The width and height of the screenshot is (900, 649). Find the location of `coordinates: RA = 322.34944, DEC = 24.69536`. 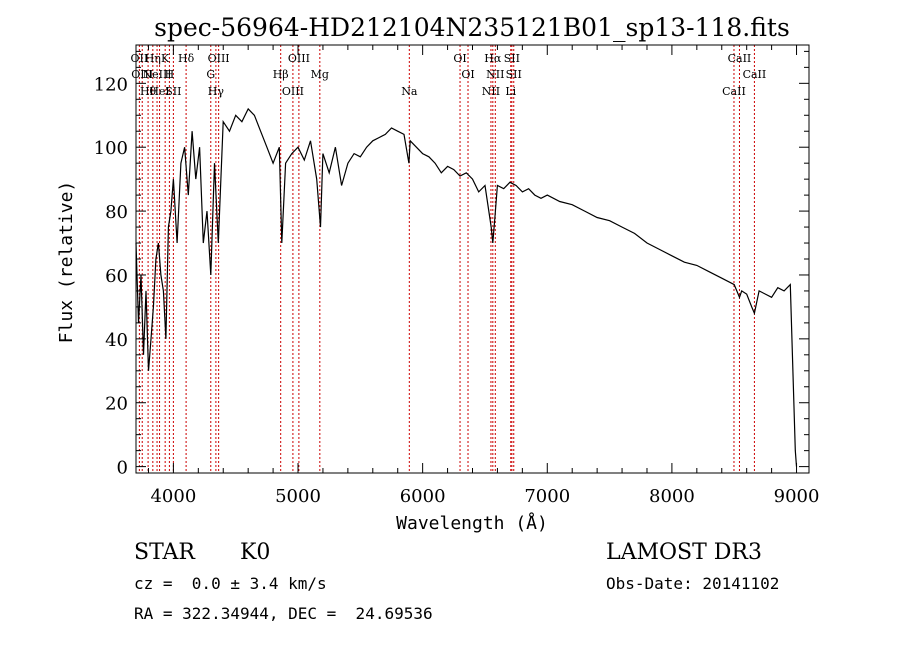

coordinates: RA = 322.34944, DEC = 24.69536 is located at coordinates (283, 613).